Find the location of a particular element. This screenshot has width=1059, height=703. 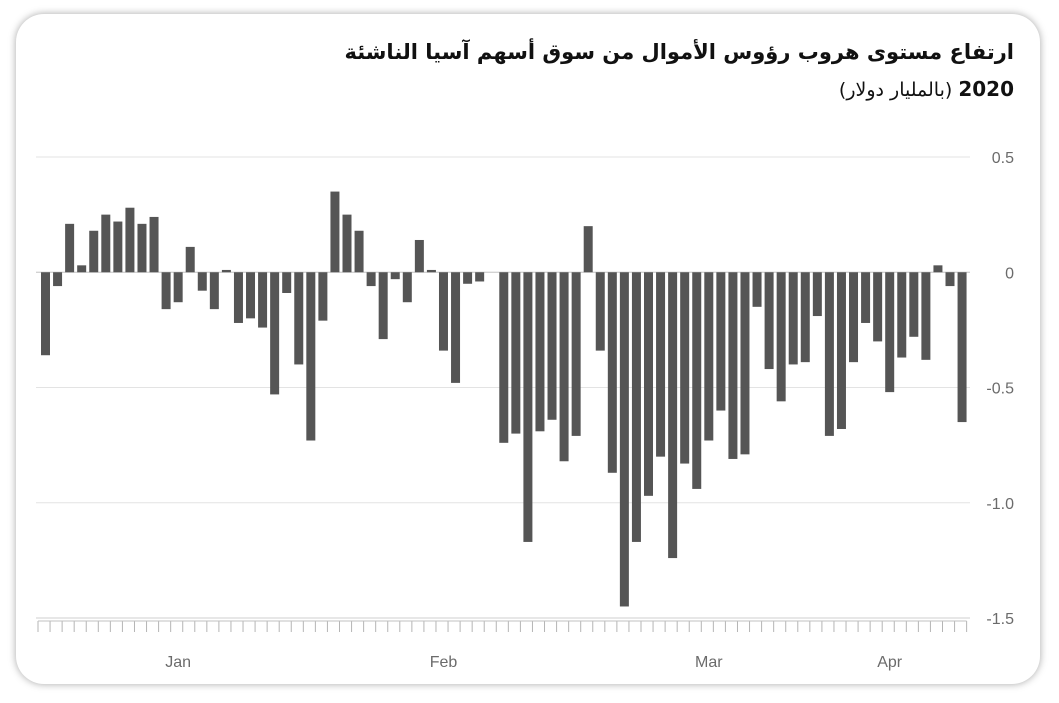

x-tick-label: Jan is located at coordinates (178, 662).